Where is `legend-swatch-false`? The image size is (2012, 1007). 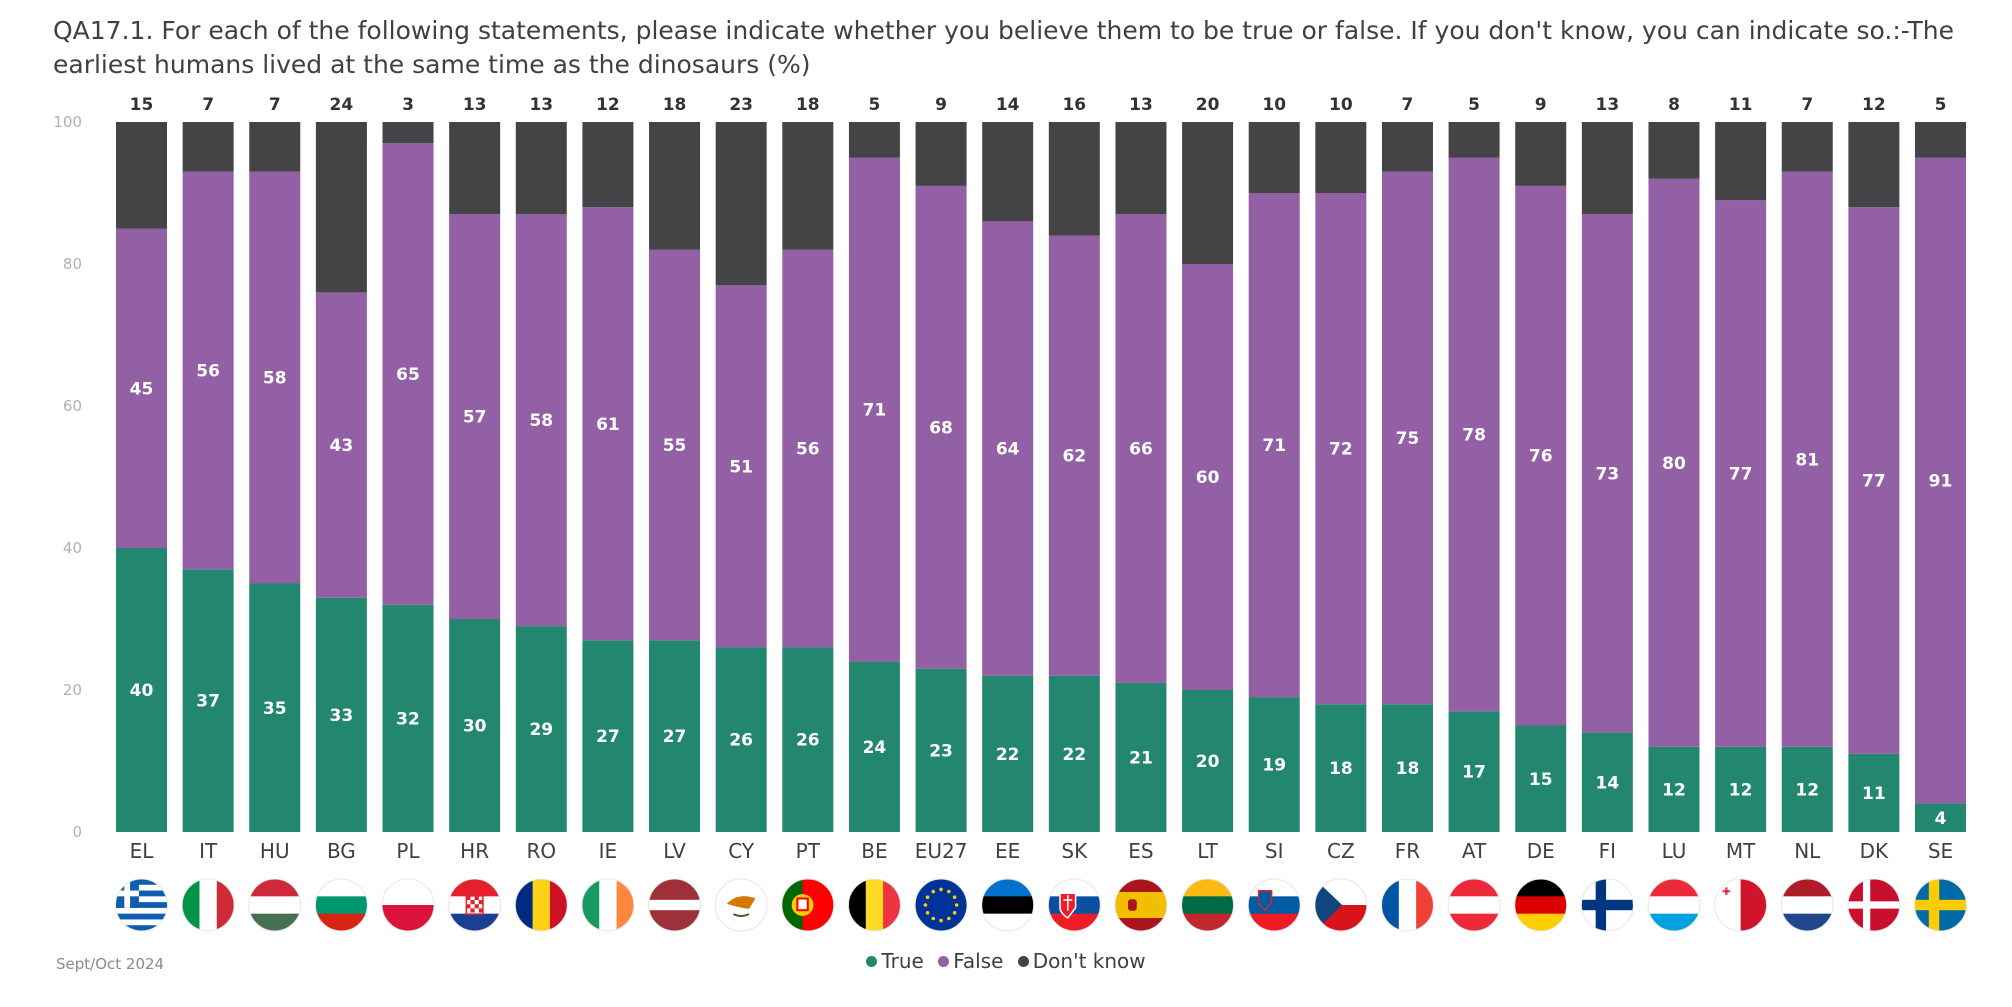 legend-swatch-false is located at coordinates (944, 961).